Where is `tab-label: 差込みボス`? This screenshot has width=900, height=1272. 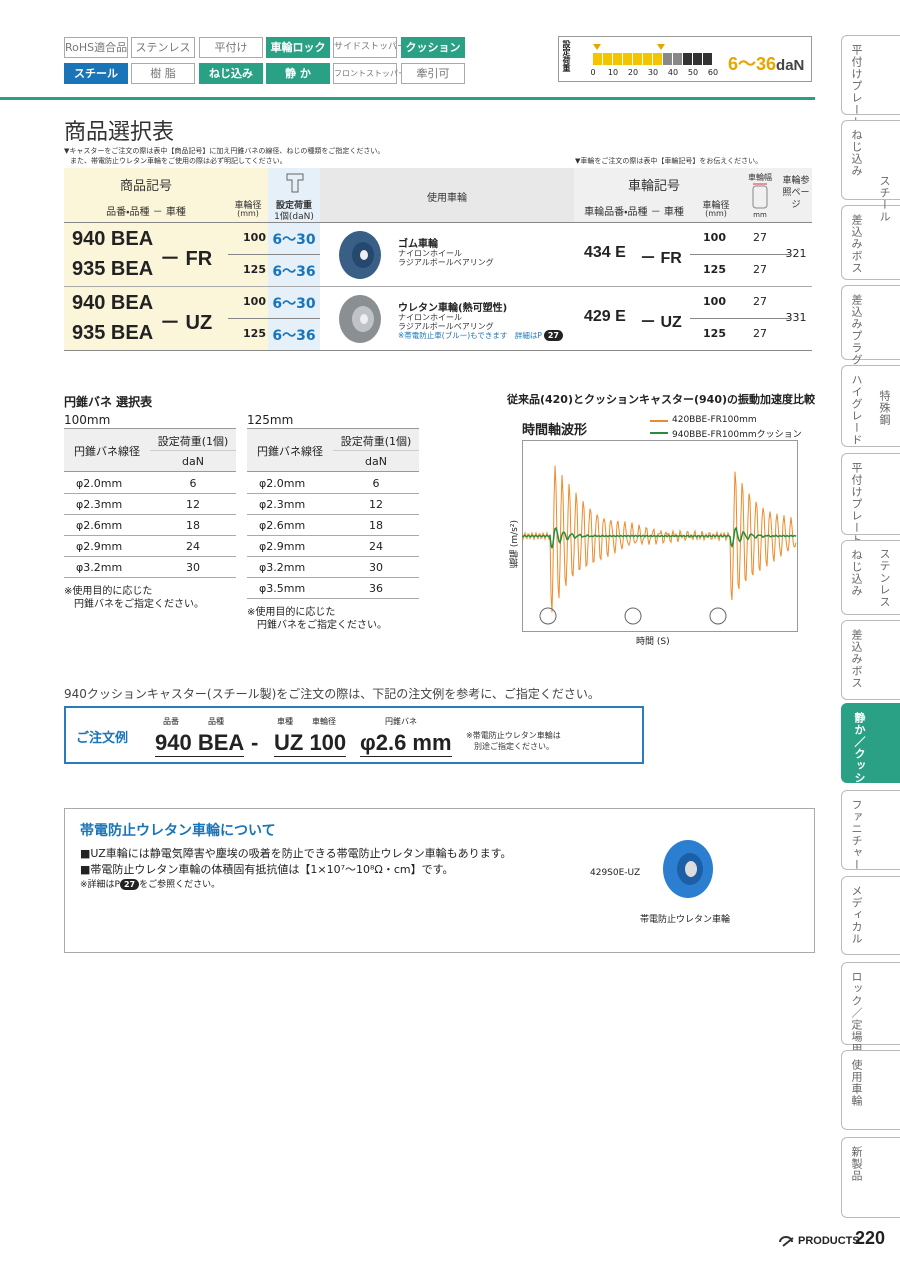
tab-label: 差込みボス is located at coordinates (856, 244).